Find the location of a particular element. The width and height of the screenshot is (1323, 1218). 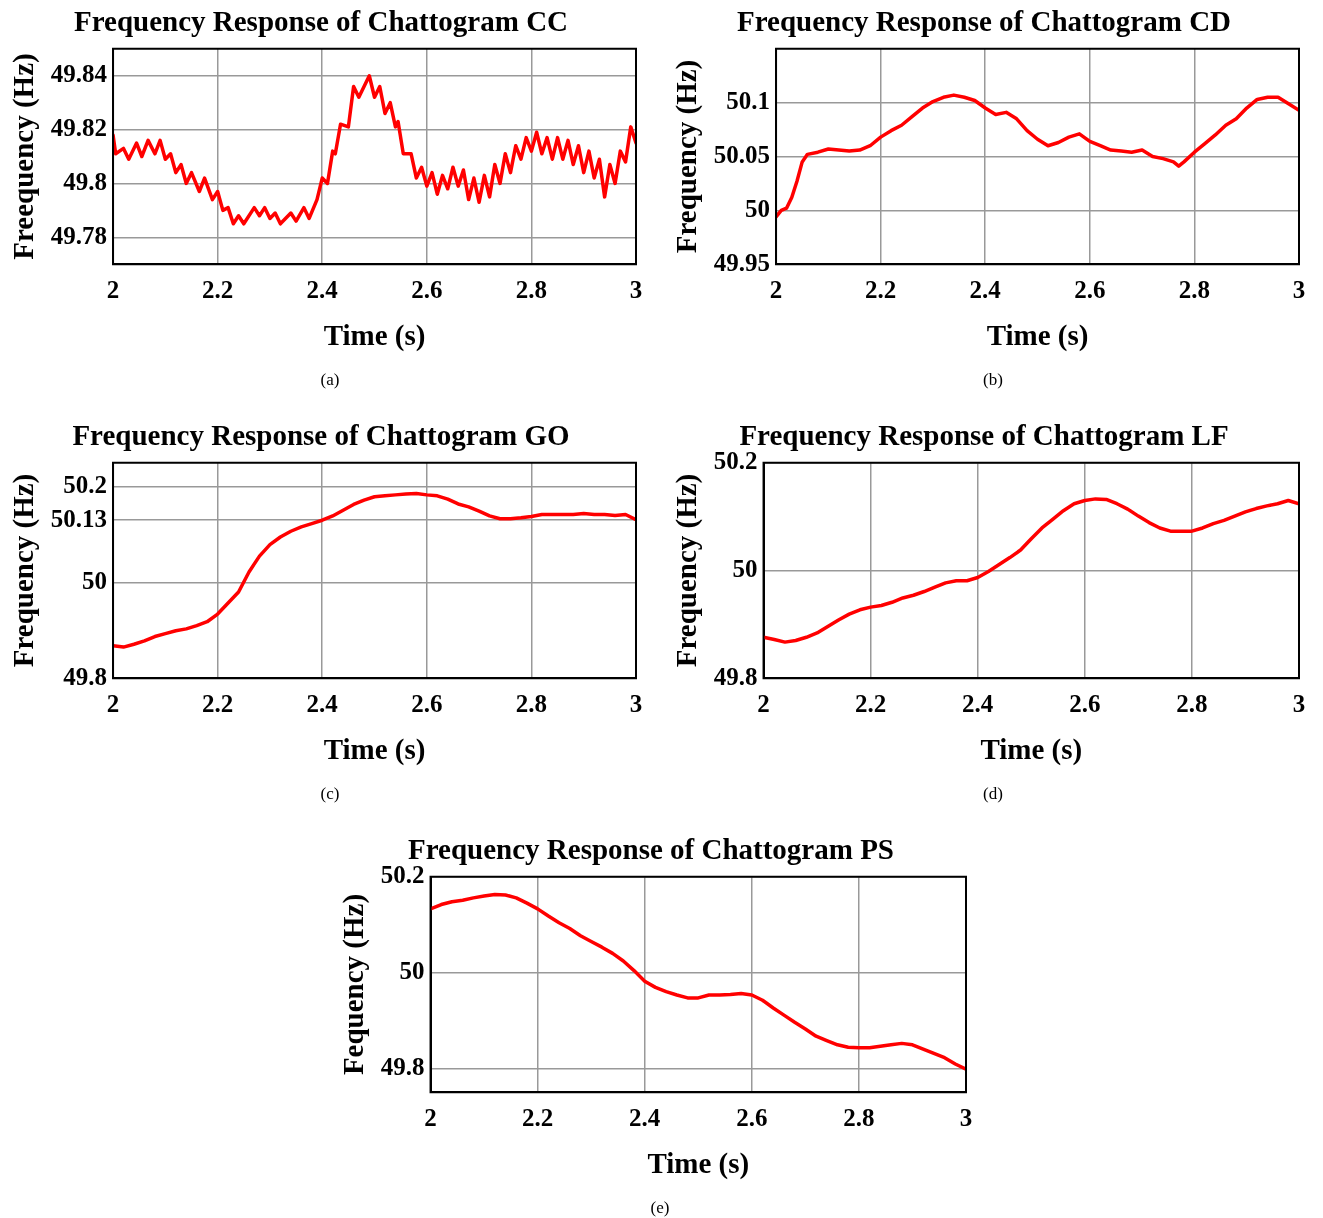

y-tick-label: 49.82 is located at coordinates (79, 128).